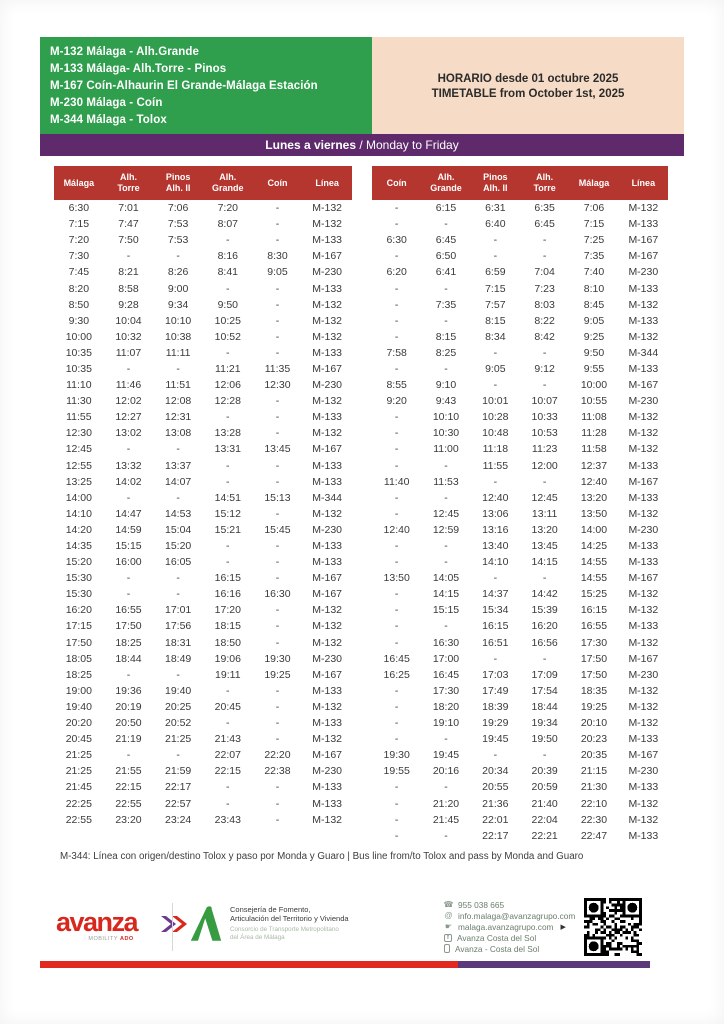  I want to click on time-cell: 14:05, so click(446, 578).